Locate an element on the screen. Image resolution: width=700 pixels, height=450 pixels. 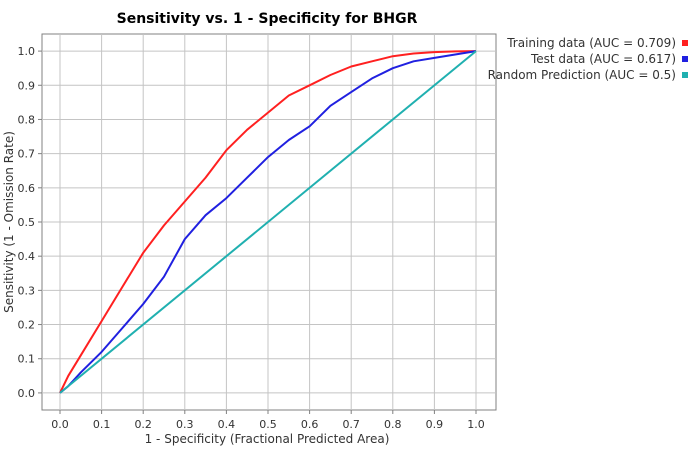
chart-title: Sensitivity vs. 1 - Specificity for BHGR is located at coordinates (267, 19).